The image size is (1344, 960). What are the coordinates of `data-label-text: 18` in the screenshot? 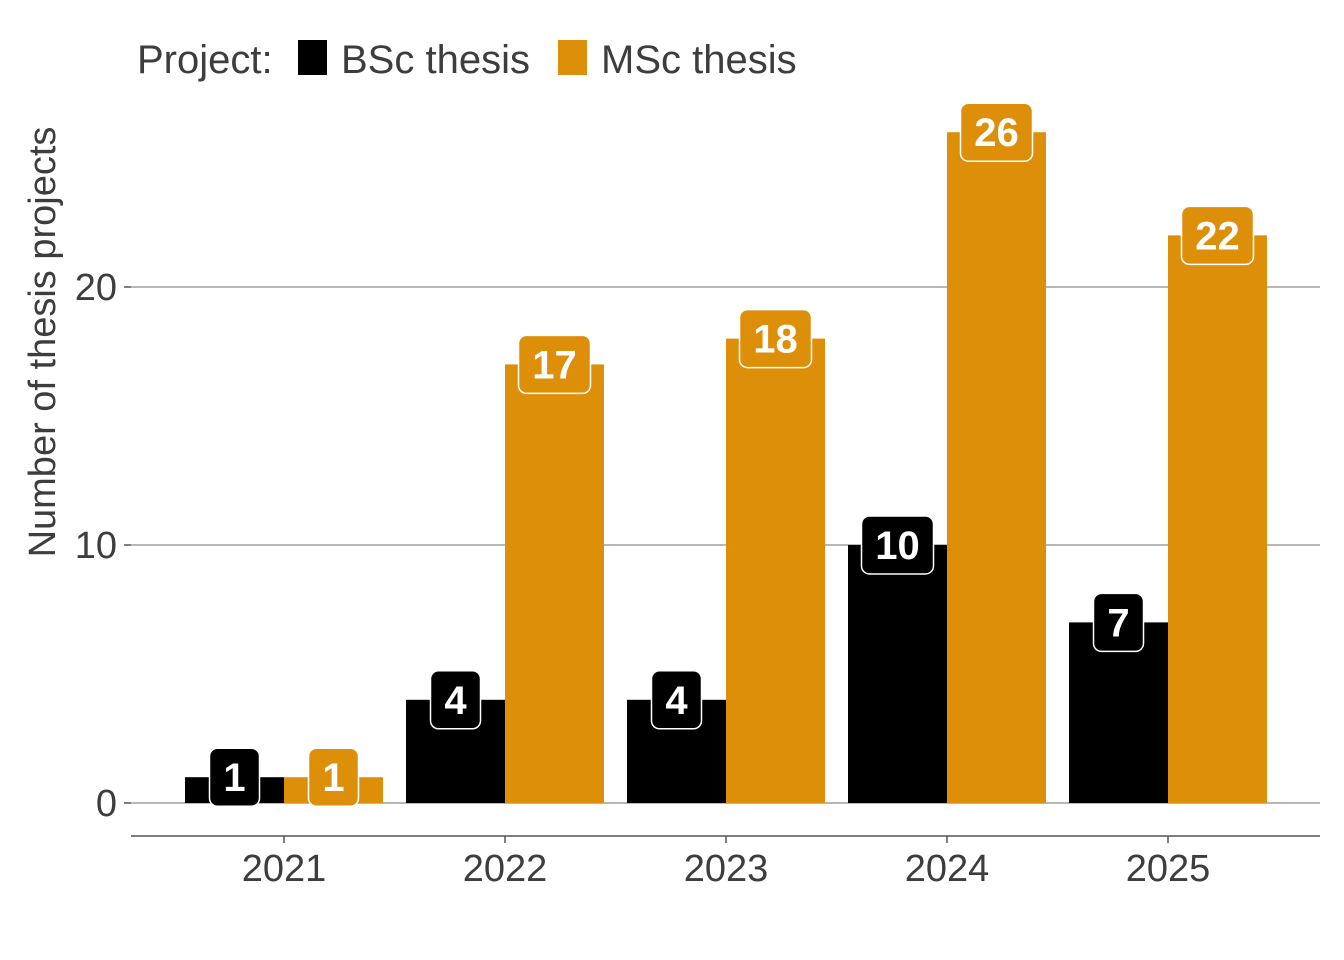 It's located at (775, 340).